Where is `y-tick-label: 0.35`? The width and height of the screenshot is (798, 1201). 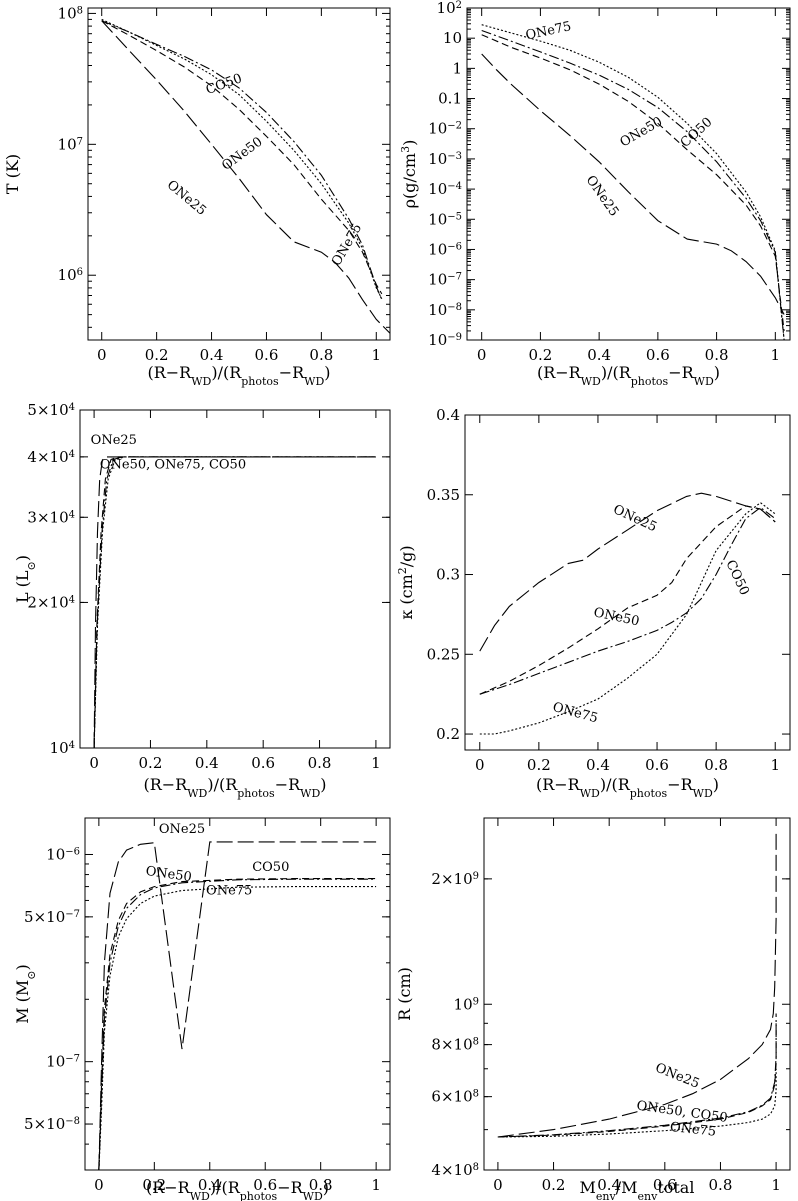
y-tick-label: 0.35 is located at coordinates (443, 495).